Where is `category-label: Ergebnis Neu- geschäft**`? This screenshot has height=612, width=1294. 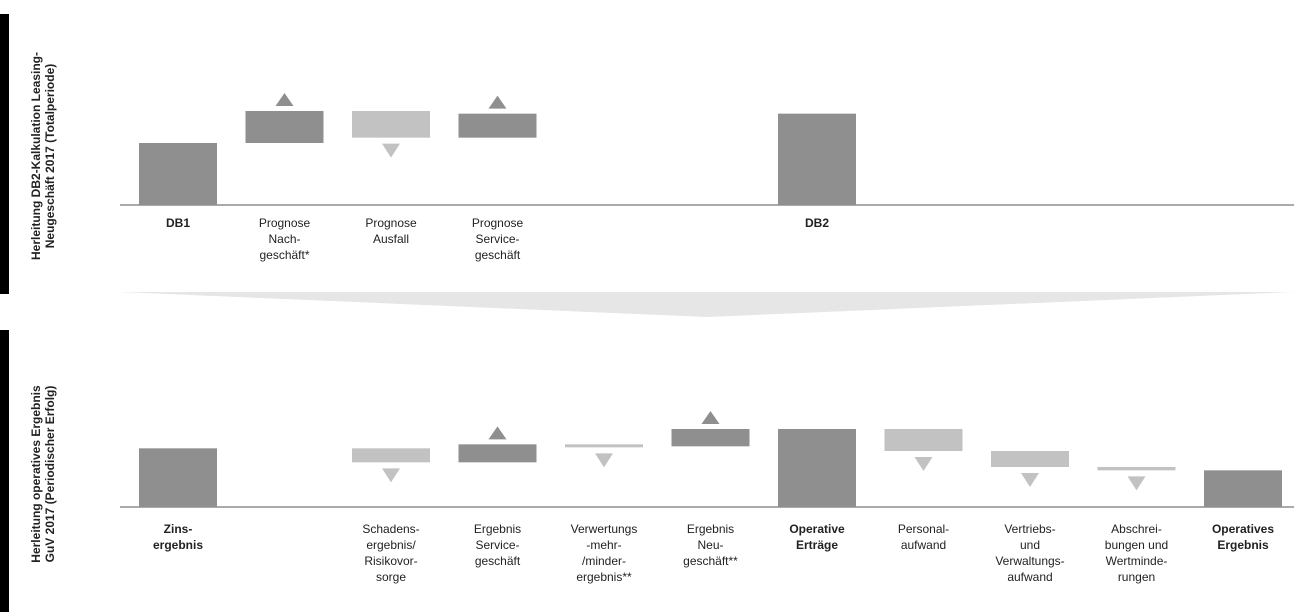 category-label: Ergebnis Neu- geschäft** is located at coordinates (710, 545).